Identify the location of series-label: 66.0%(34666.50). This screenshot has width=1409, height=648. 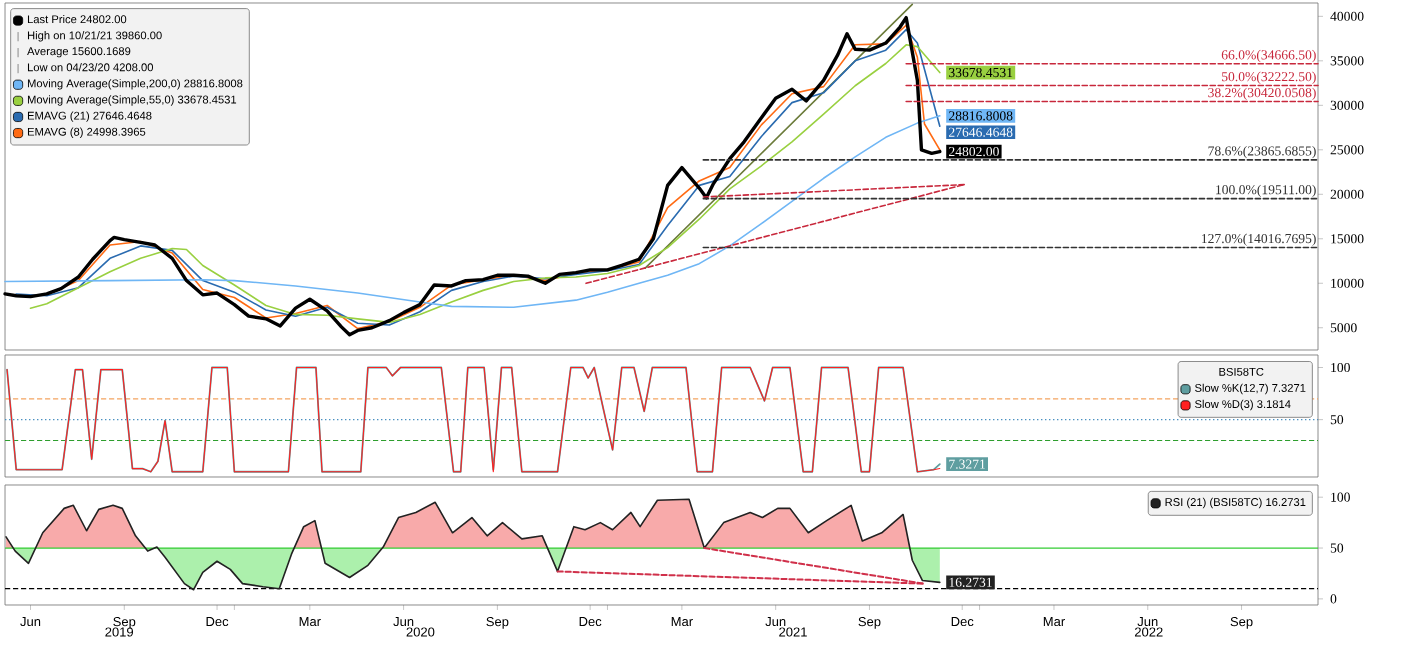
(1268, 56).